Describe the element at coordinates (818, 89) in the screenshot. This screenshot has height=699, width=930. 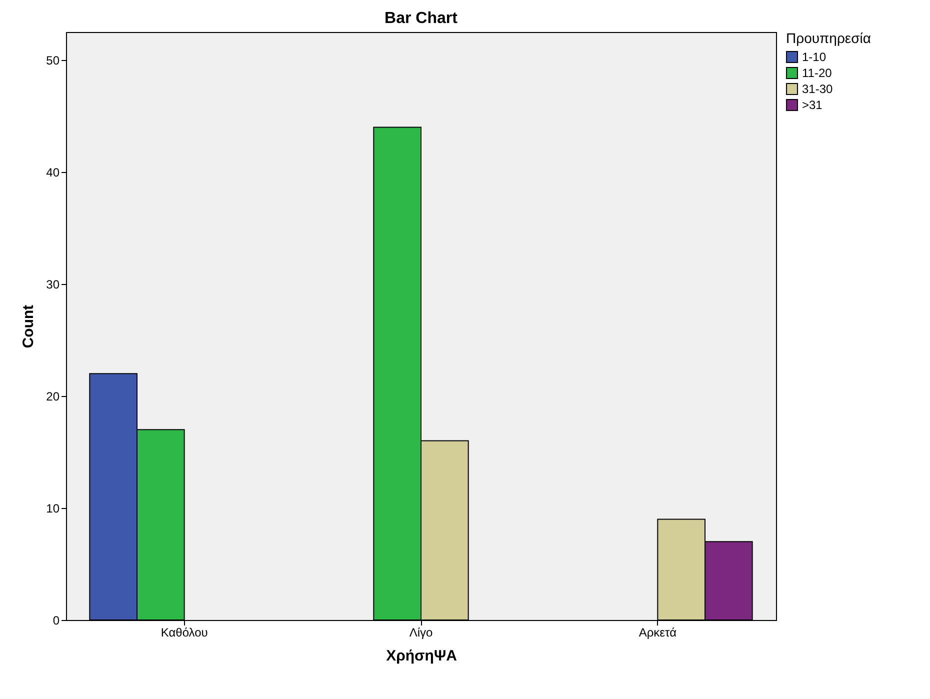
I see `legend-label: 31-30` at that location.